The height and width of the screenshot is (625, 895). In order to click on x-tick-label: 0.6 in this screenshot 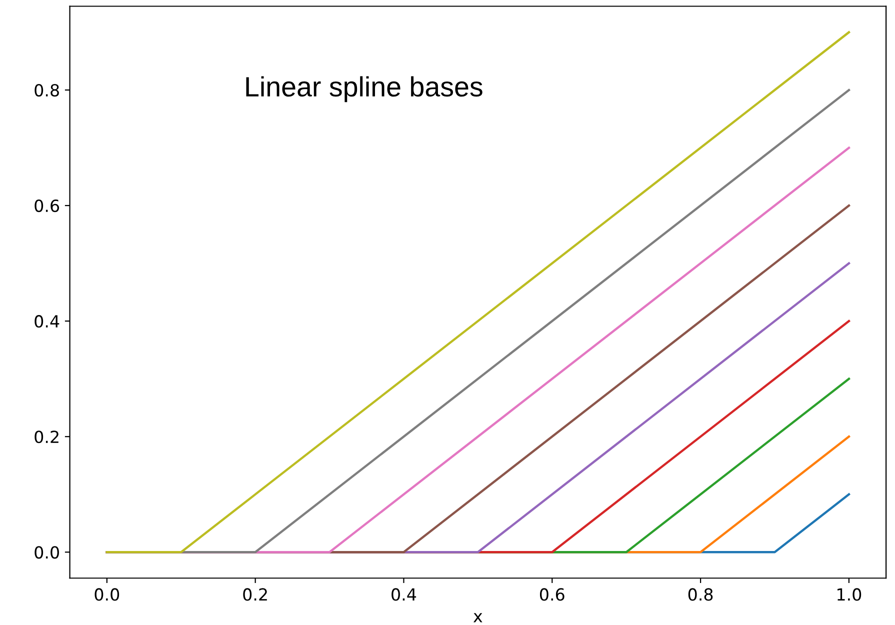, I will do `click(552, 594)`.